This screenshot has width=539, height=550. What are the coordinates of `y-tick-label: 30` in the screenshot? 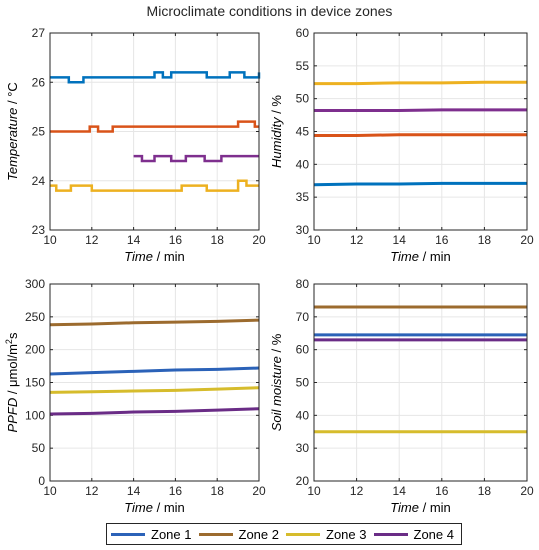 It's located at (303, 448).